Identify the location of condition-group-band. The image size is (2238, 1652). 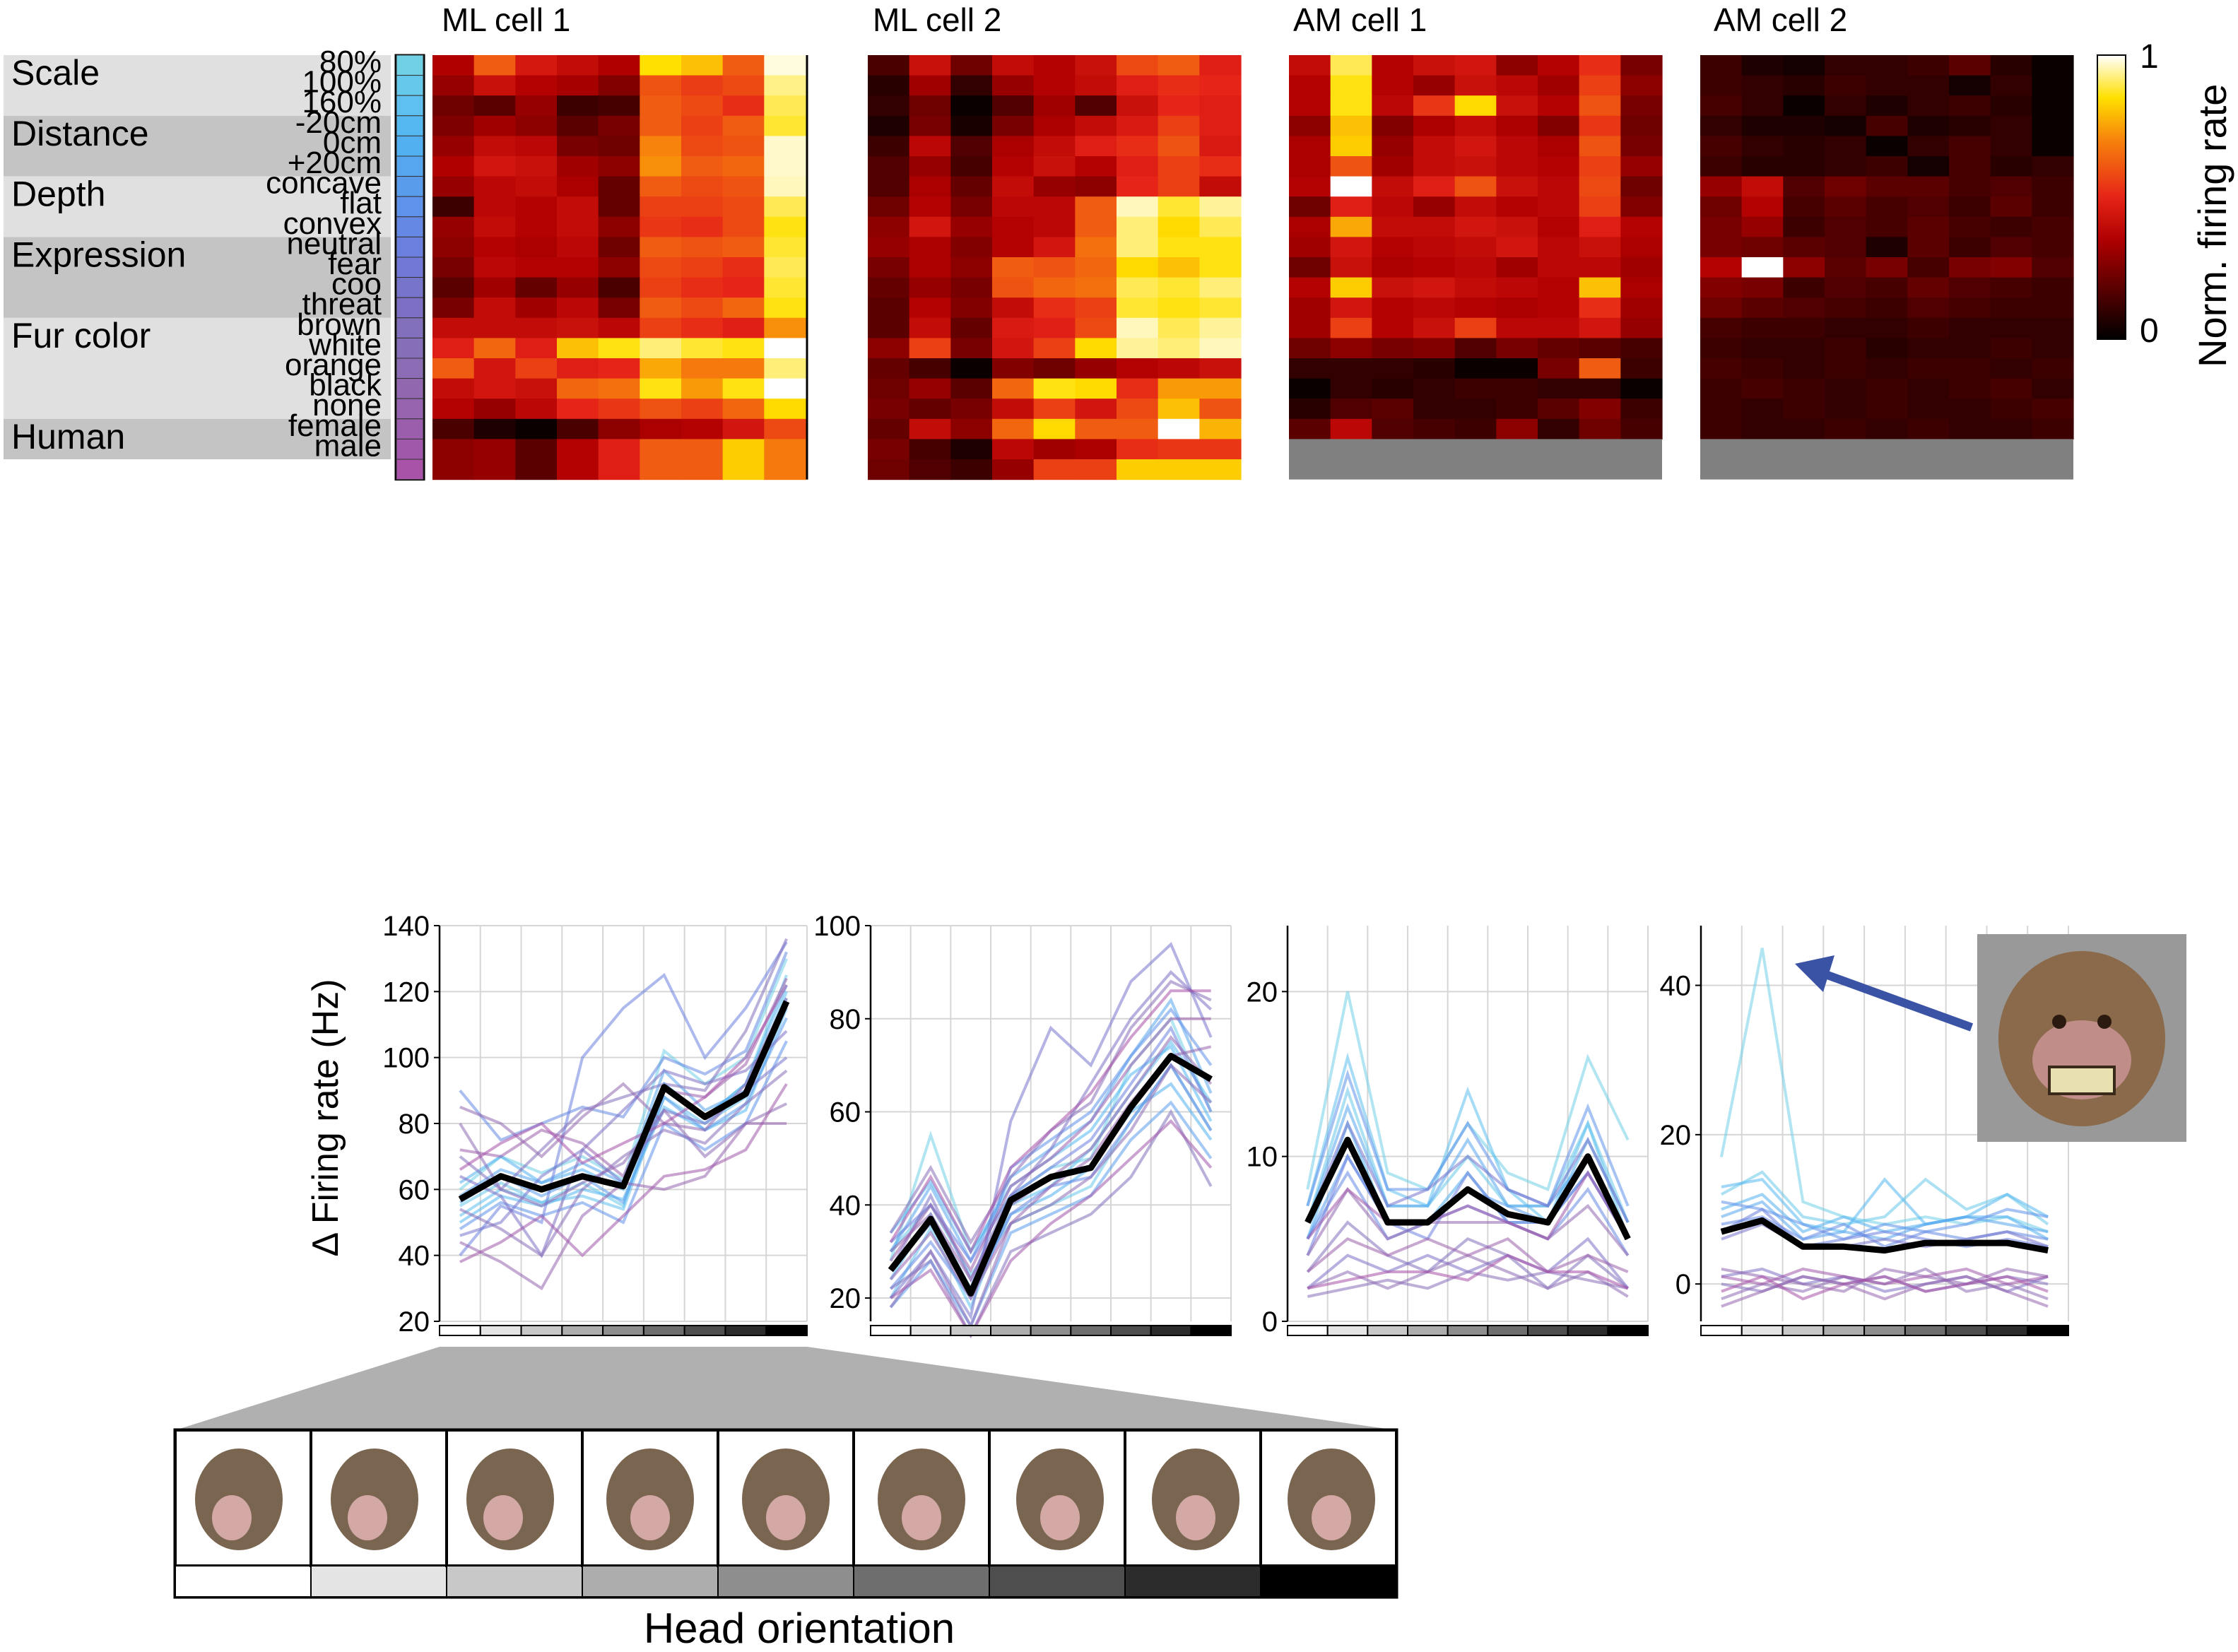
(198, 85).